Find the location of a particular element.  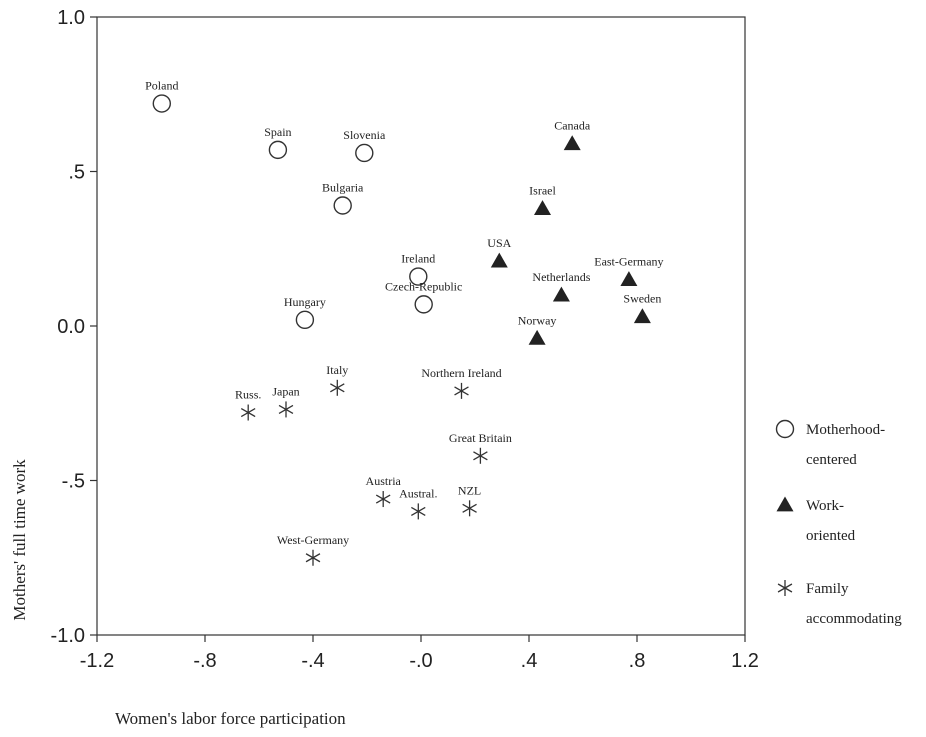

point-label-austria: Austria is located at coordinates (384, 481).